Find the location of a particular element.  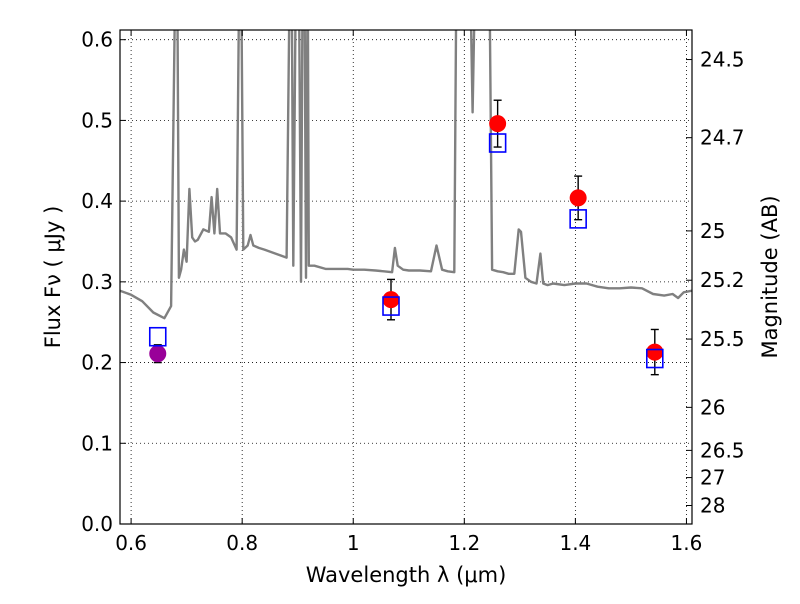

right-tick-label-2: 25 is located at coordinates (712, 231).